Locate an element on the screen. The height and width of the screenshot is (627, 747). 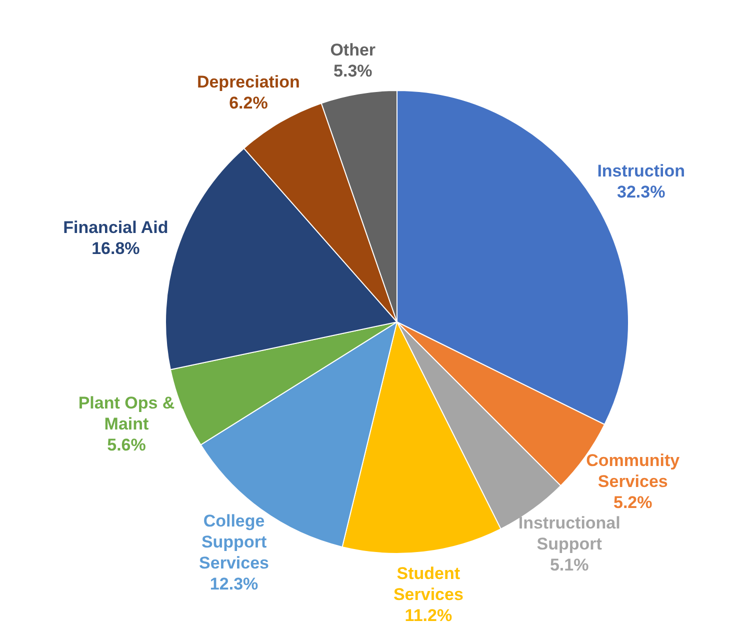
slice-label: Community Services is located at coordinates (633, 470).